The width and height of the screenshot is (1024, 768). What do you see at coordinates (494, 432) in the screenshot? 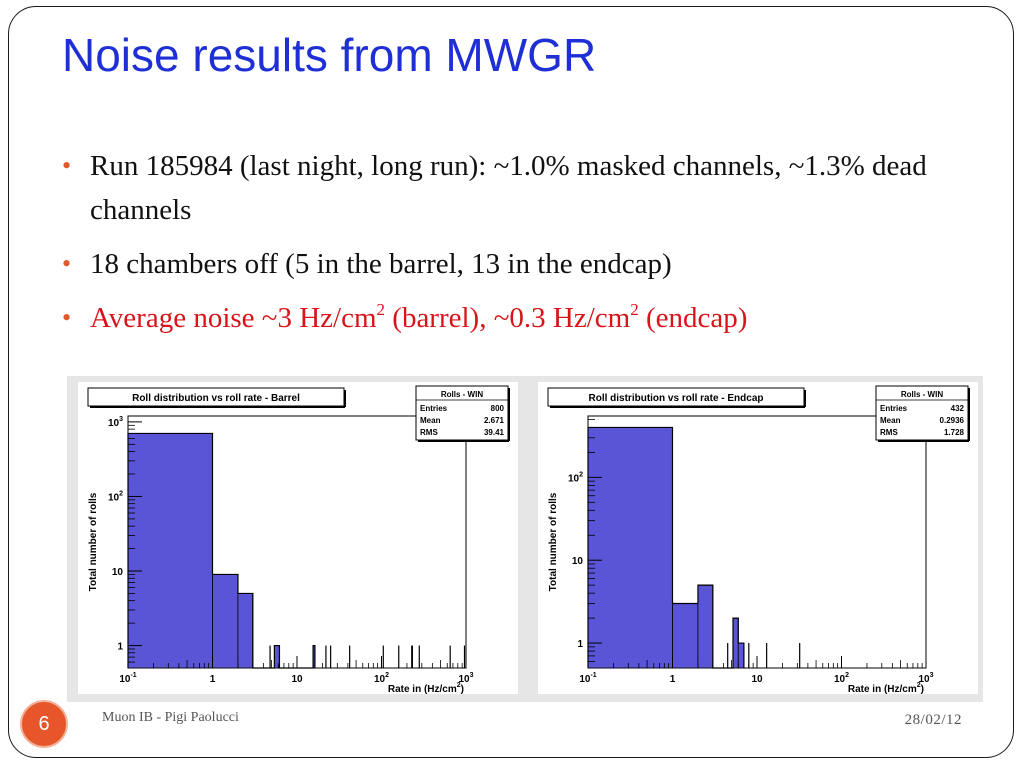
I see `stats-value: 39.41` at bounding box center [494, 432].